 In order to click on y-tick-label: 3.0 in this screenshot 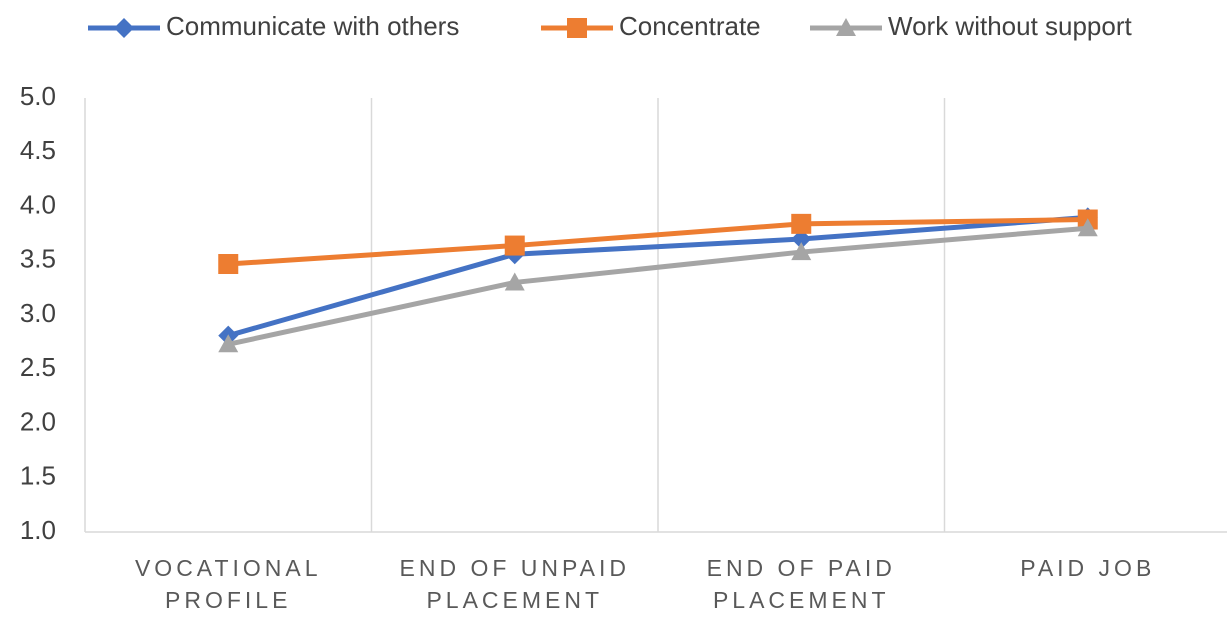, I will do `click(38, 313)`.